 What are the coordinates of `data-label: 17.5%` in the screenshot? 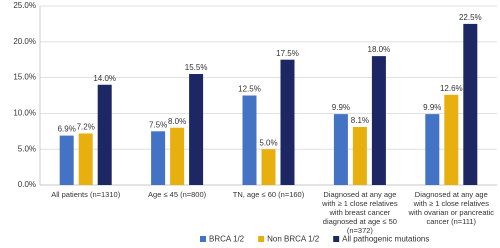 It's located at (287, 53).